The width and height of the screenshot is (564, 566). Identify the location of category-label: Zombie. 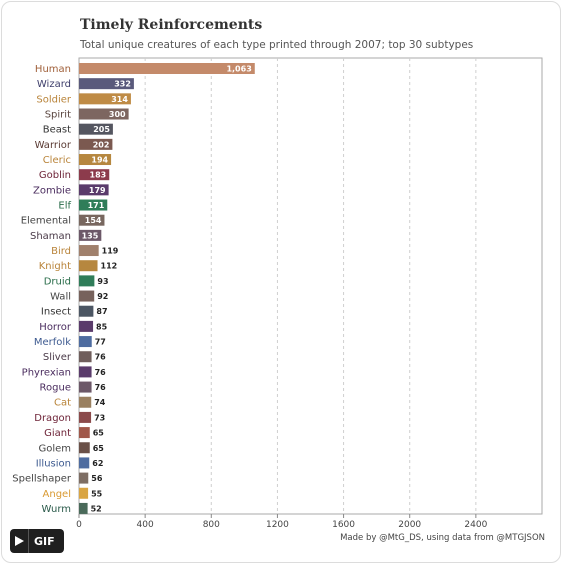
(52, 190).